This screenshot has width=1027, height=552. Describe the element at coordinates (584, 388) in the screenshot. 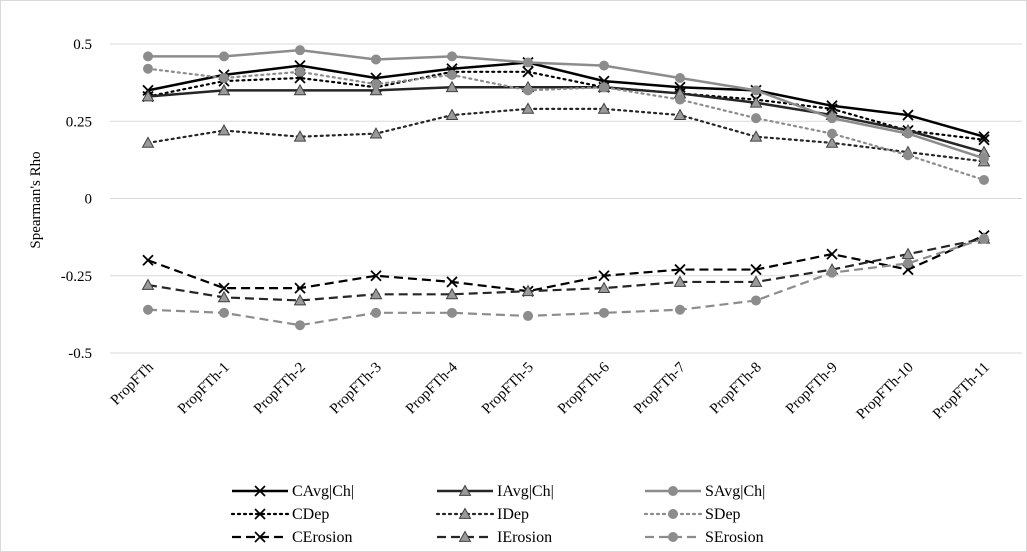

I see `x-tick-label: PropFTh-6` at that location.